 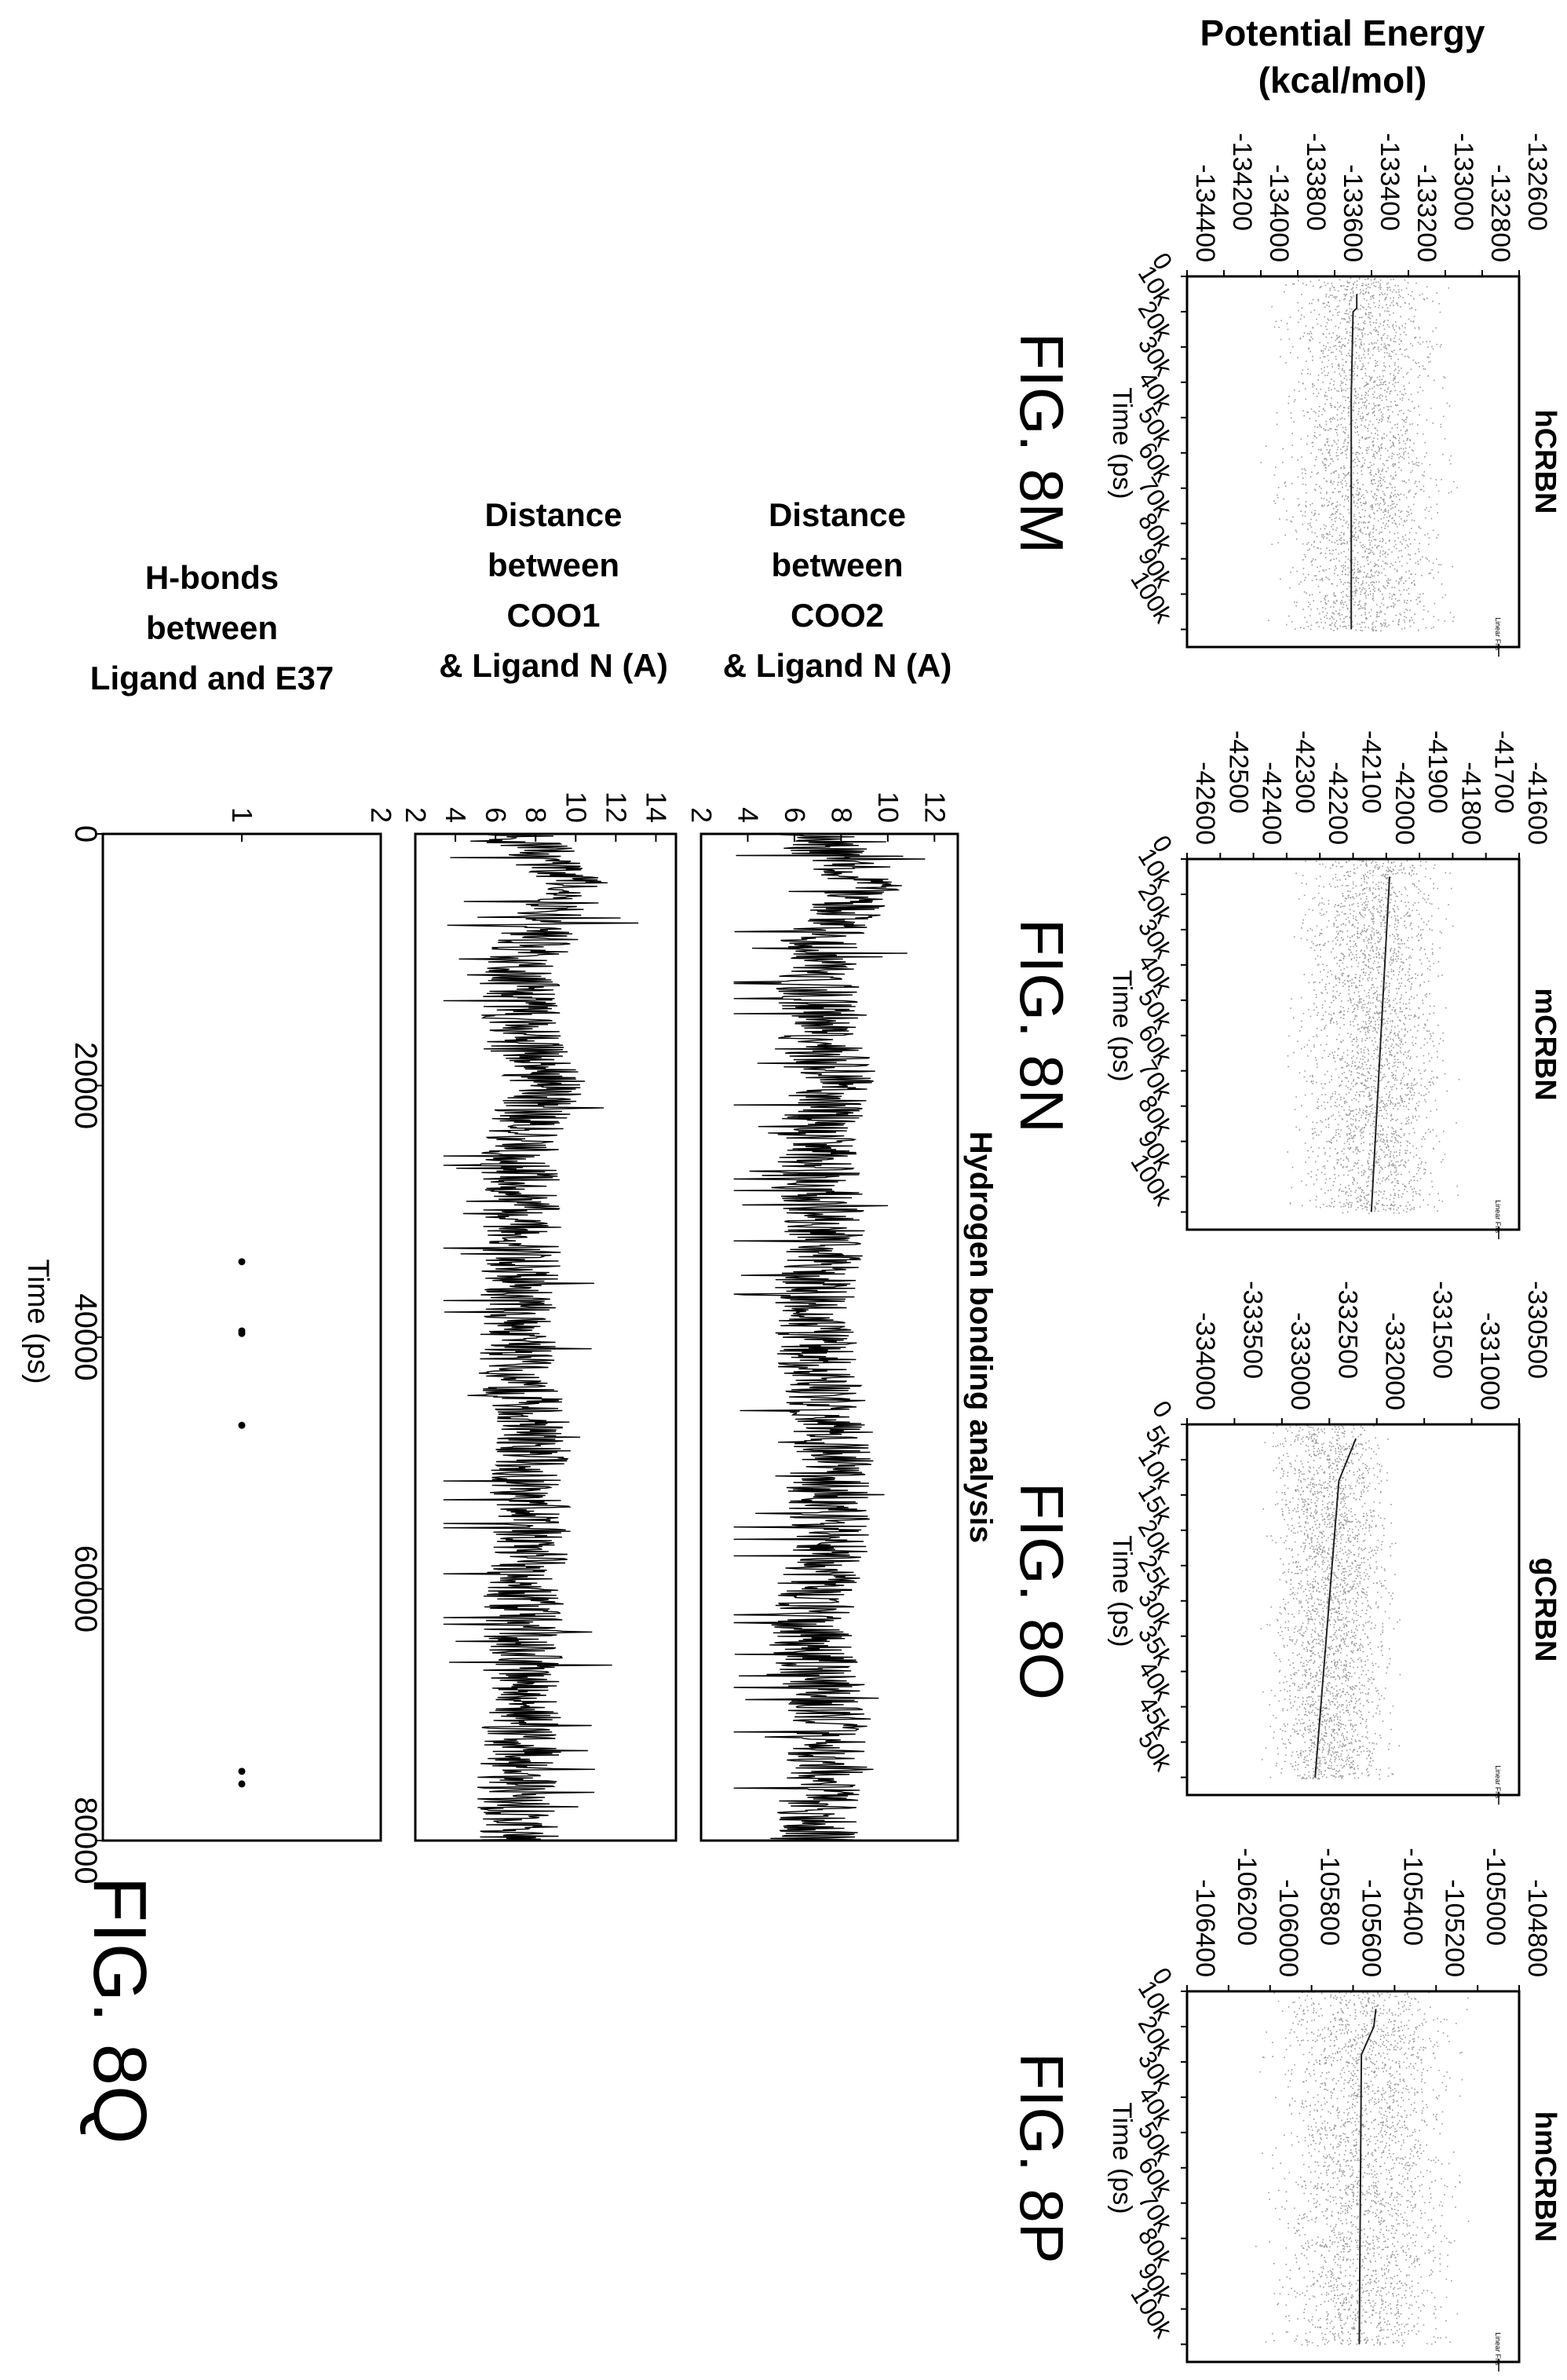 I want to click on figure-label: FIG. 8M, so click(x=1041, y=443).